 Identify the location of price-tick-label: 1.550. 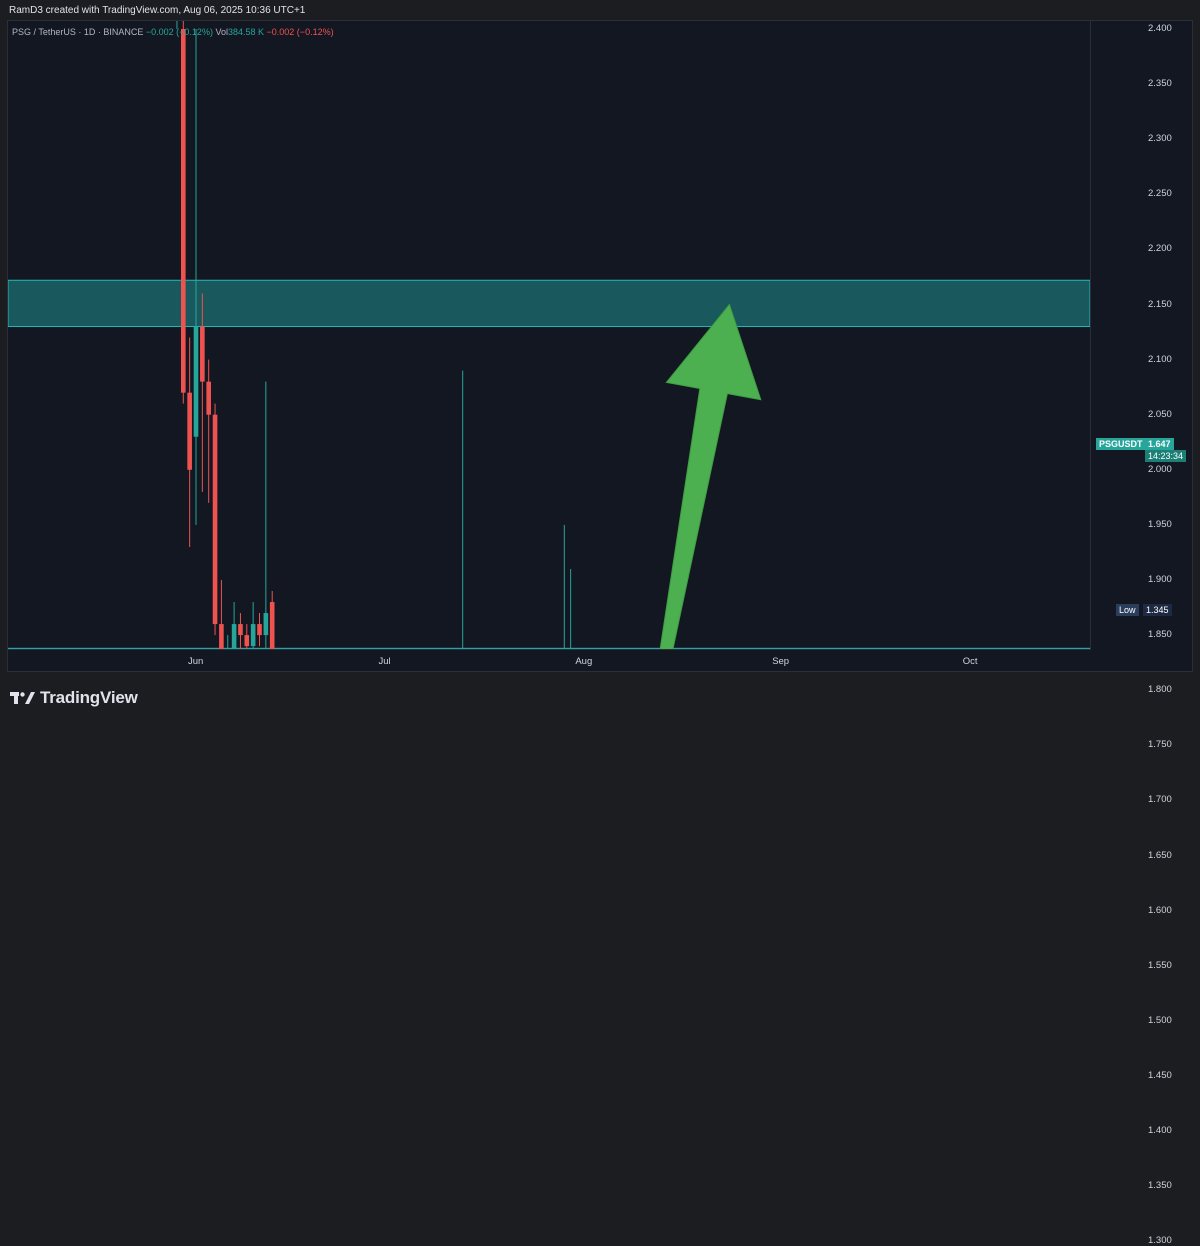
(1160, 965).